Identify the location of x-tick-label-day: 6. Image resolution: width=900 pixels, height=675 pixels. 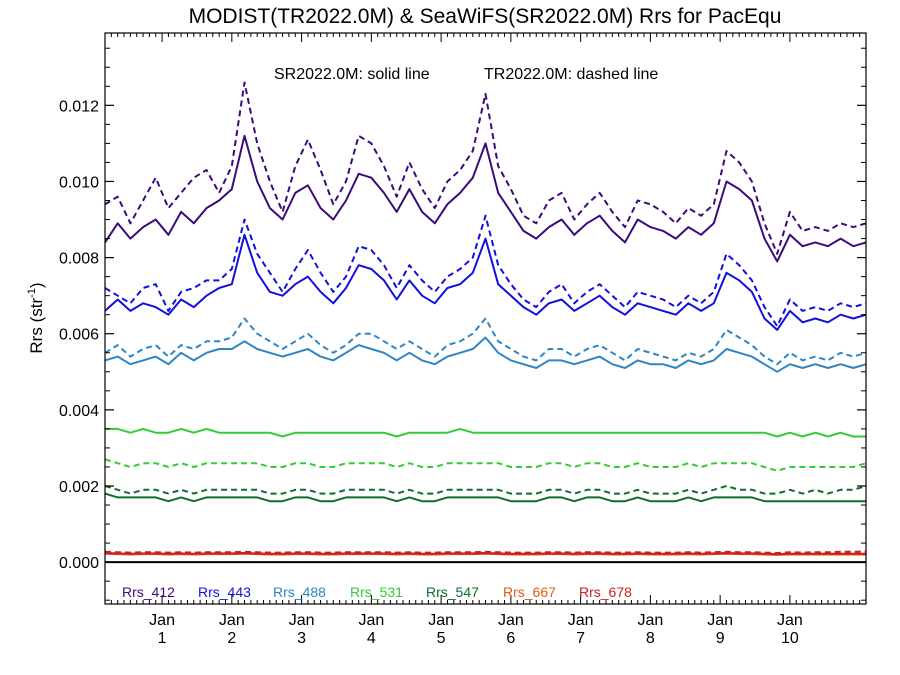
(510, 638).